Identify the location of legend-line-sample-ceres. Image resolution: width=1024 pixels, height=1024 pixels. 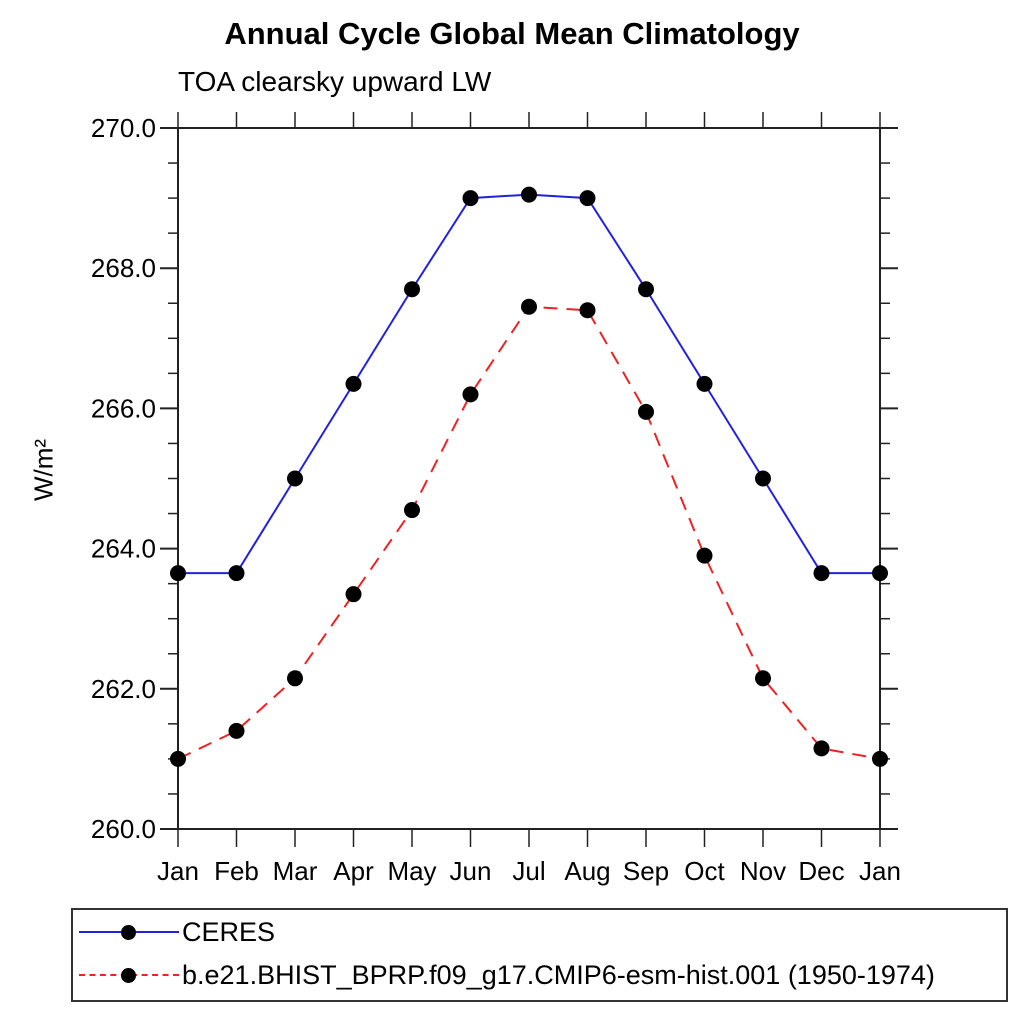
(129, 932).